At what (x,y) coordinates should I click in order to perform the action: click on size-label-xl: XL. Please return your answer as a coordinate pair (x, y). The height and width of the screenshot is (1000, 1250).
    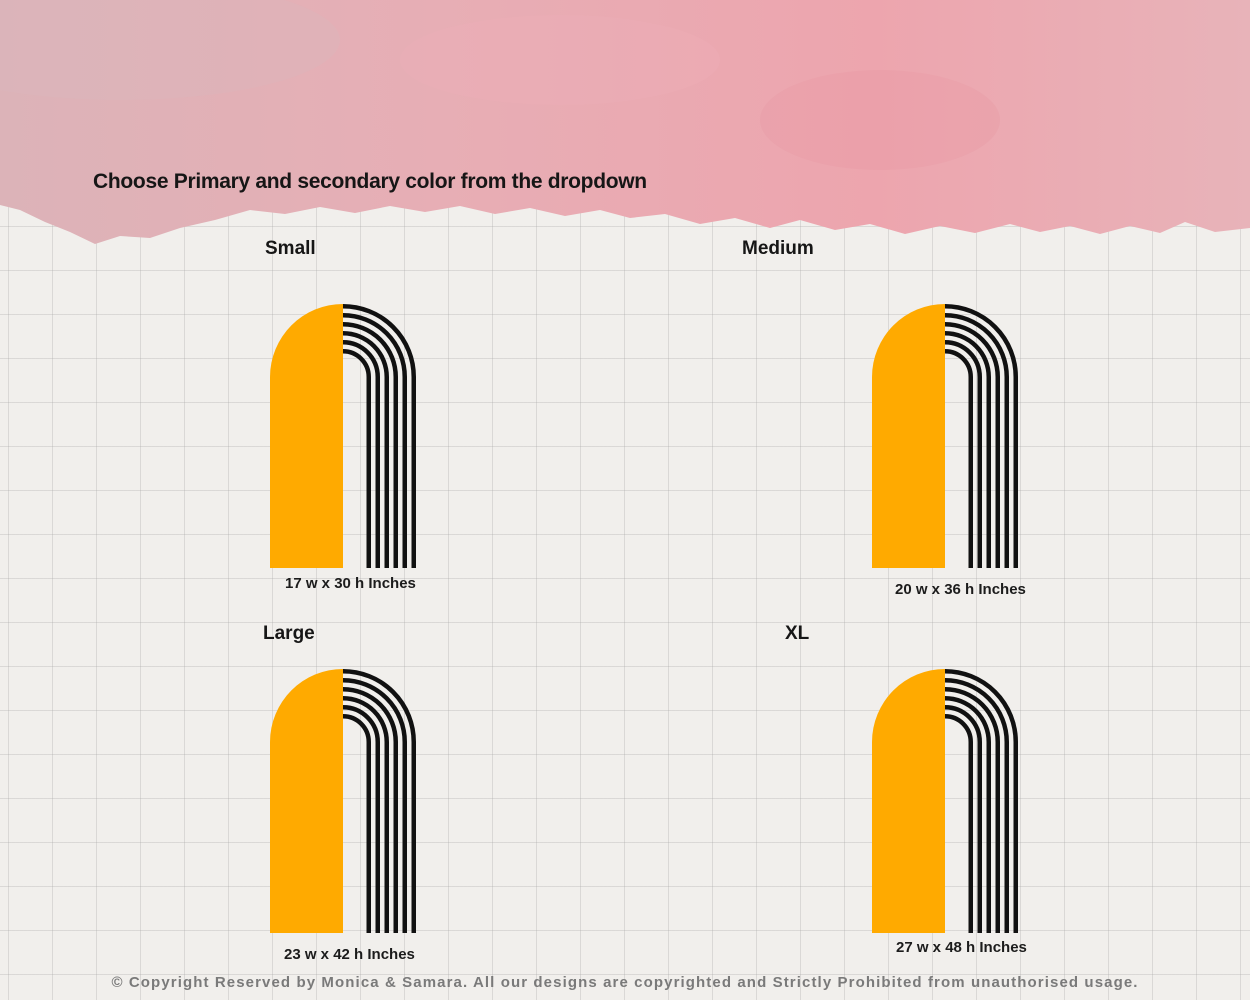
    Looking at the image, I should click on (797, 633).